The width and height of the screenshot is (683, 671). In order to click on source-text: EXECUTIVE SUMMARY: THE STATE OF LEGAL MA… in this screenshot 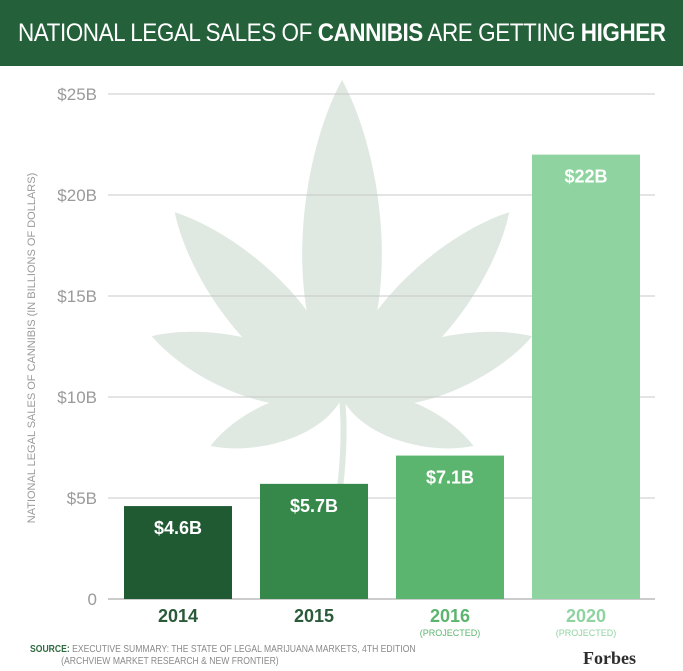, I will do `click(242, 649)`.